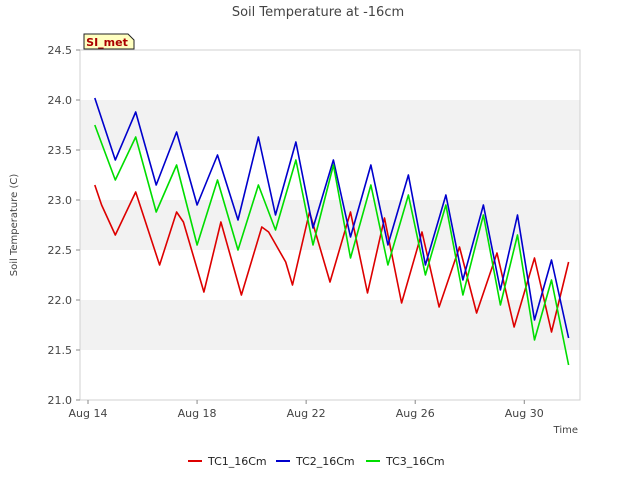 The width and height of the screenshot is (640, 480). I want to click on y-axis-label: Soil Temperature (C), so click(14, 225).